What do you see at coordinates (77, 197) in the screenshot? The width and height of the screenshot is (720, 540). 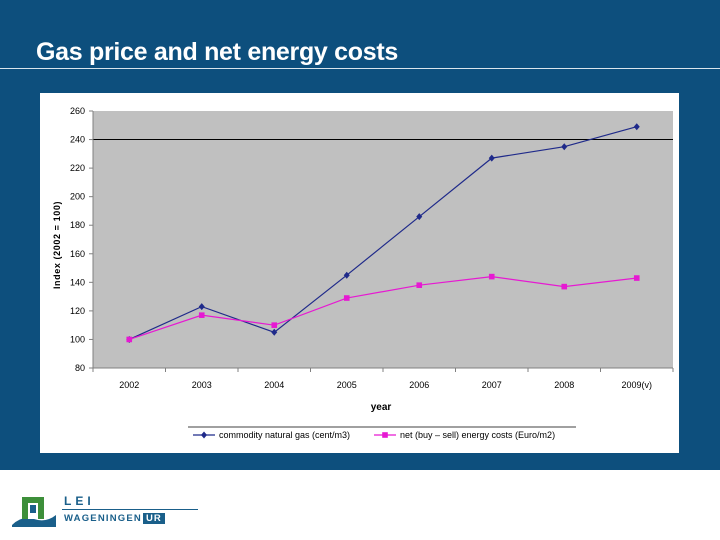 I see `y-tick-label: 200` at bounding box center [77, 197].